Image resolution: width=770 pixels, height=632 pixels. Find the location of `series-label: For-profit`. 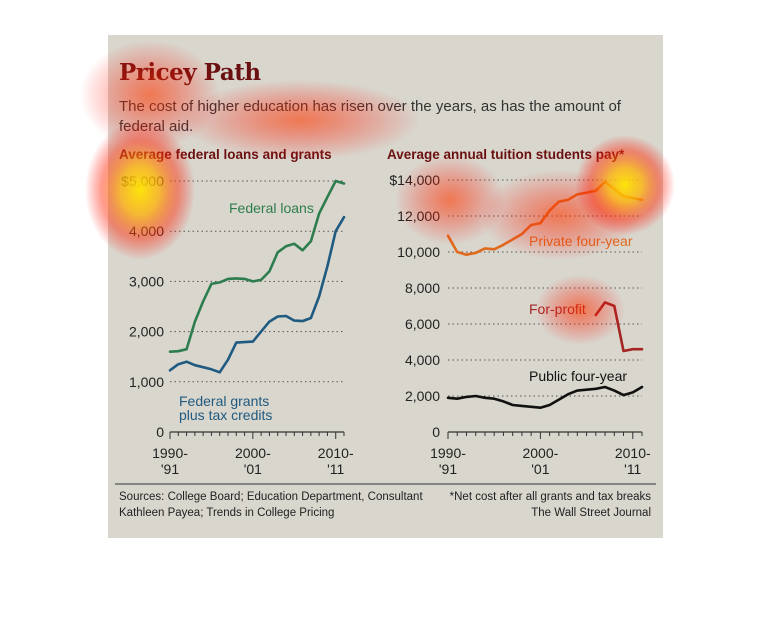

series-label: For-profit is located at coordinates (557, 309).